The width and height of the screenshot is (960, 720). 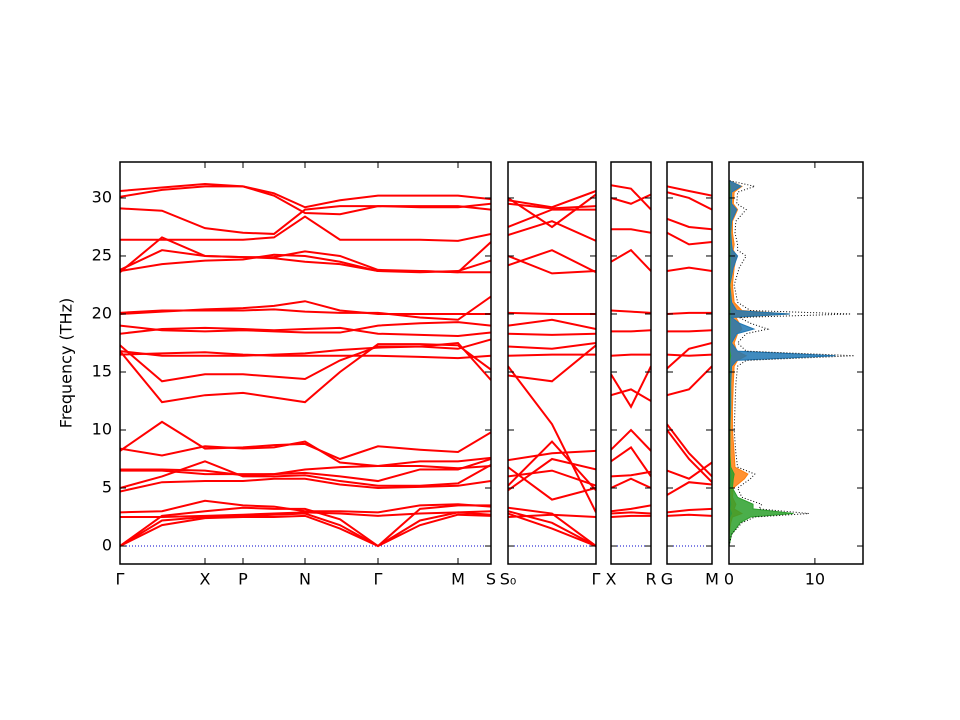 I want to click on y-tick-label: 20, so click(x=102, y=312).